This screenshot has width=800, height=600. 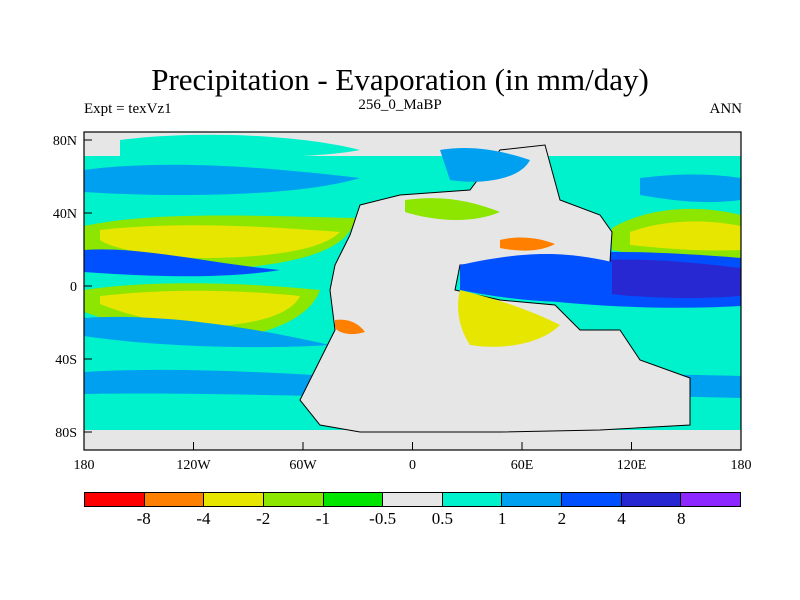 What do you see at coordinates (632, 465) in the screenshot?
I see `lon-tick-label: 120E` at bounding box center [632, 465].